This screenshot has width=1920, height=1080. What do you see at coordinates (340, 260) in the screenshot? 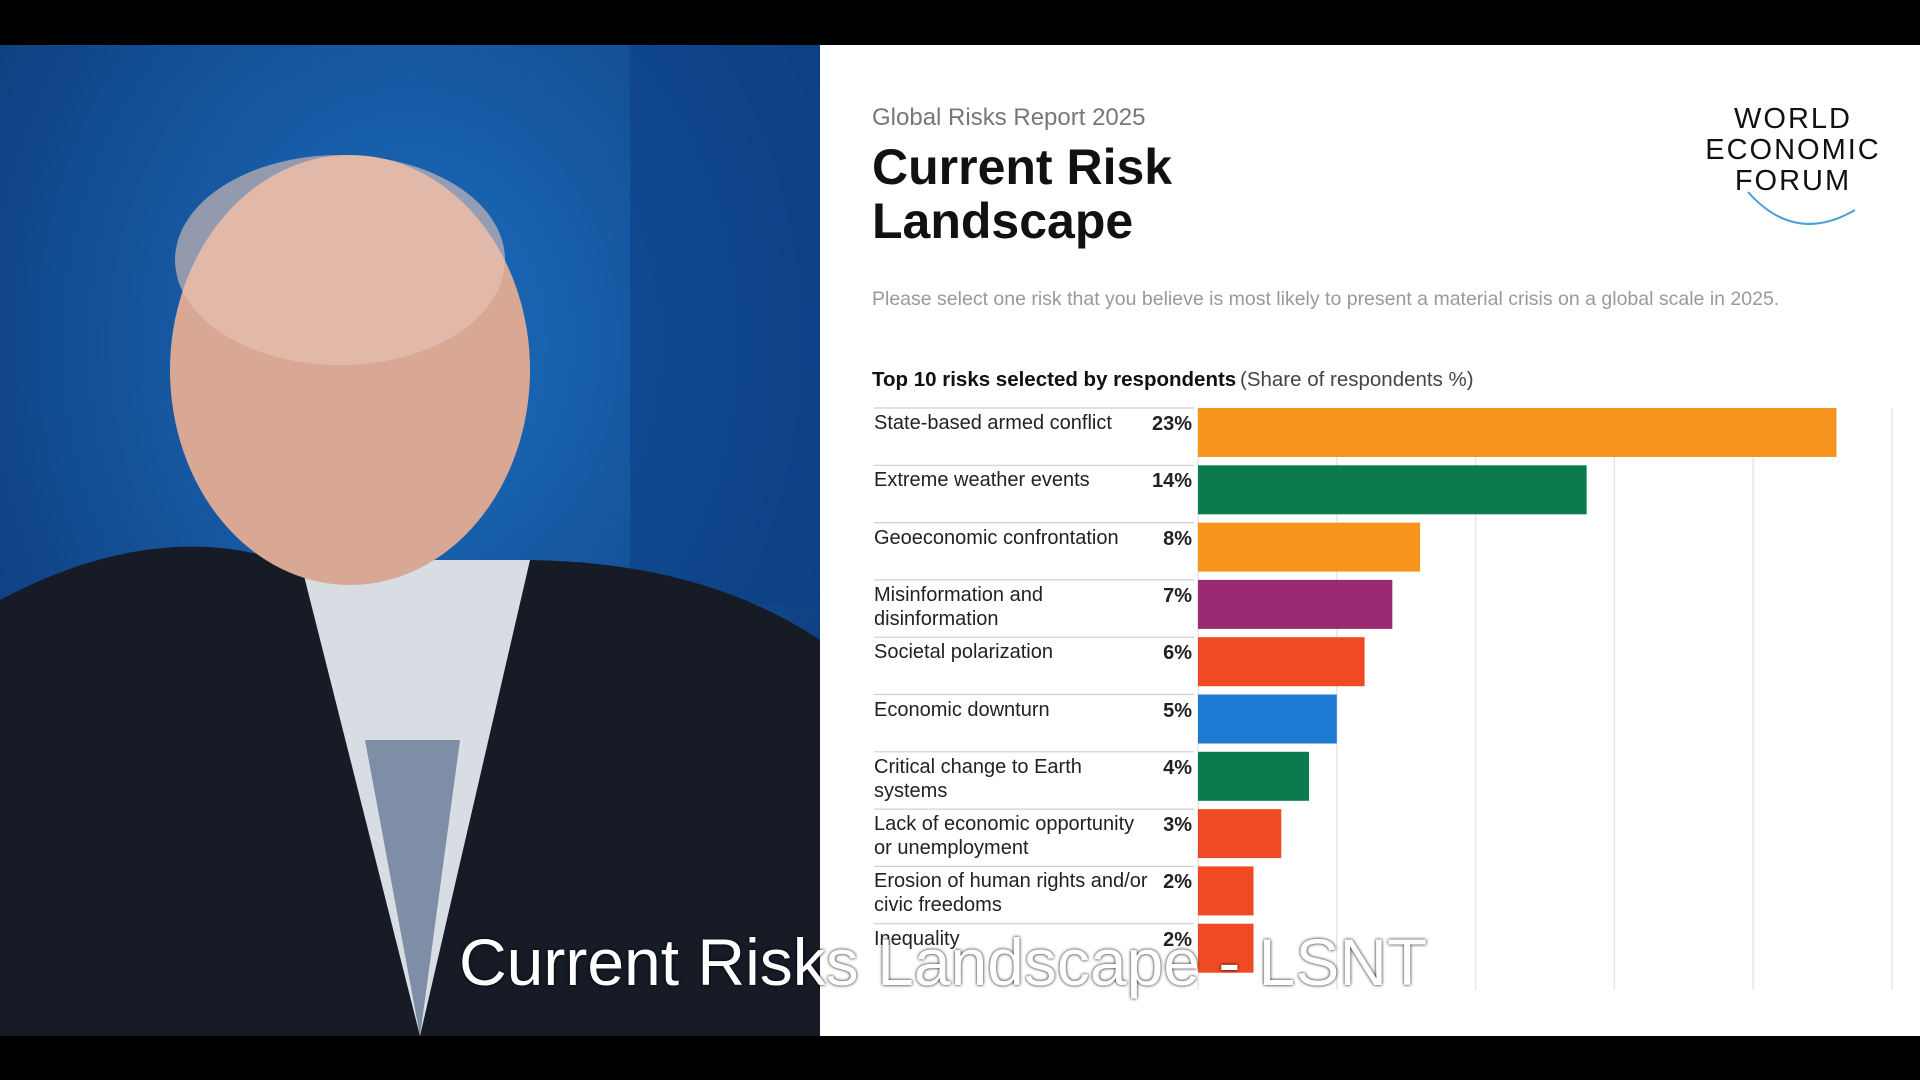
I see `scalp` at bounding box center [340, 260].